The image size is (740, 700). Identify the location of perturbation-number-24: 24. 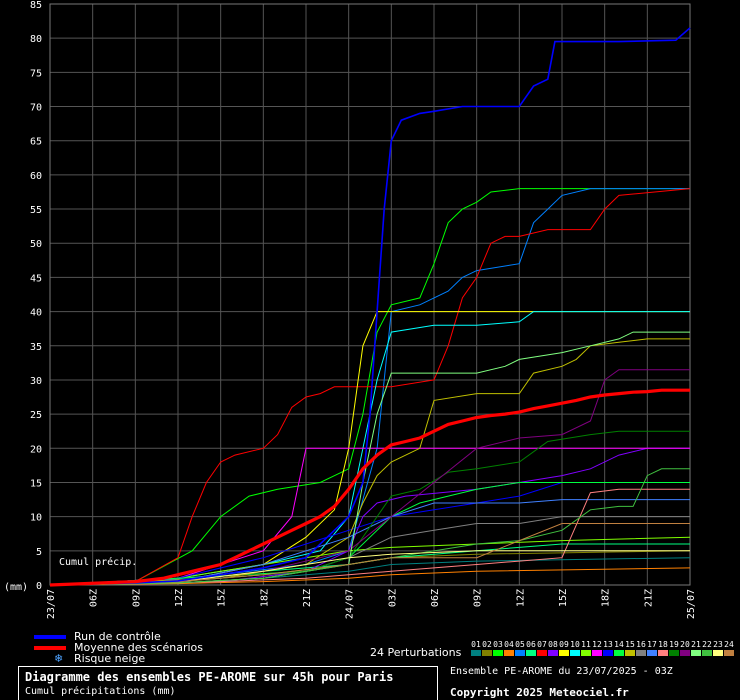
(729, 644).